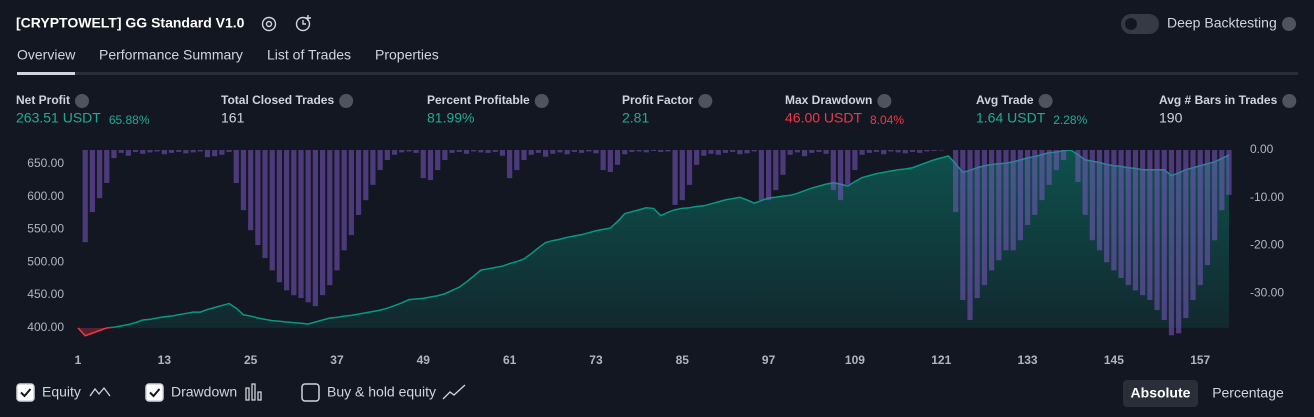  I want to click on metric-label: Profit Factor, so click(658, 100).